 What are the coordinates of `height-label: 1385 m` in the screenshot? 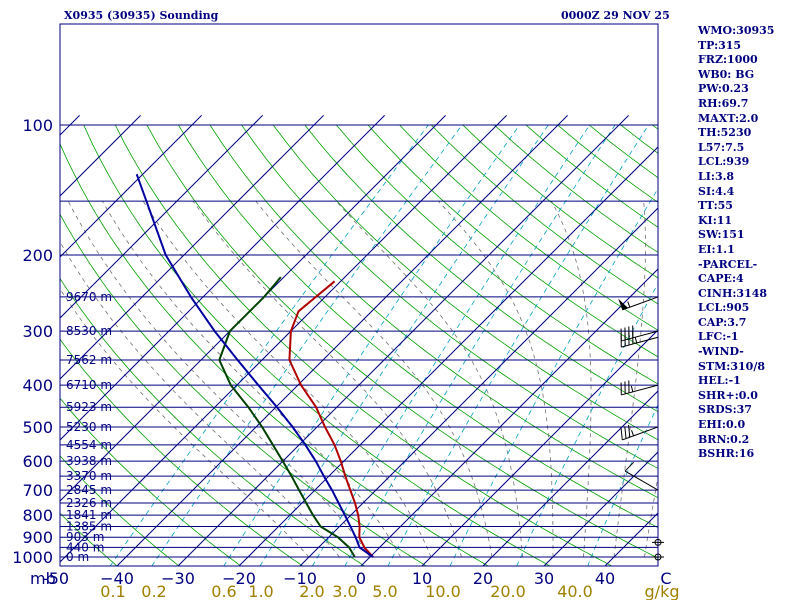 It's located at (89, 527).